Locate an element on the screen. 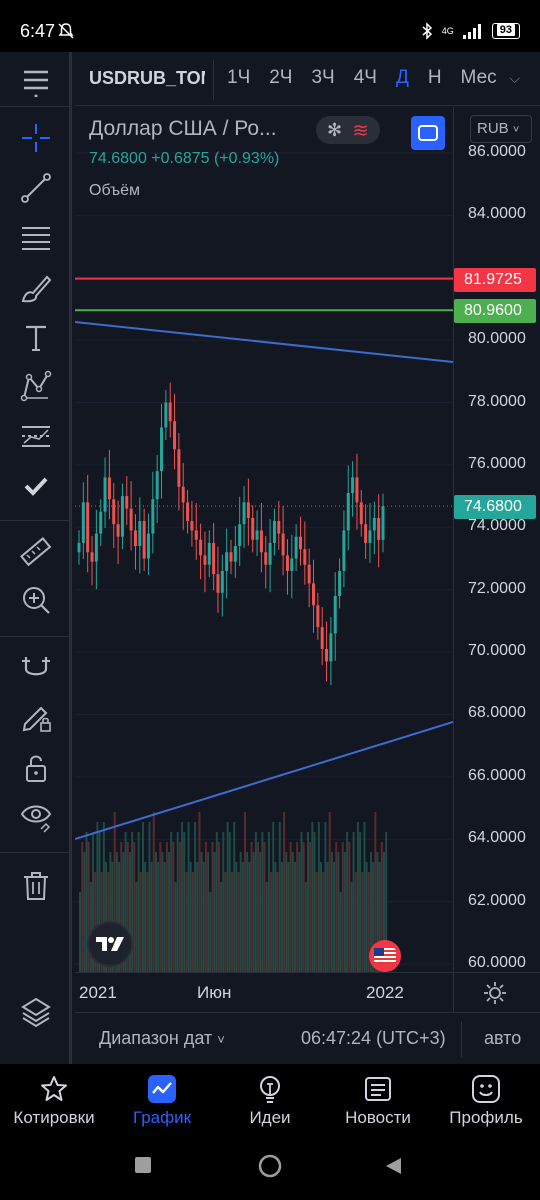  trend-line-icon is located at coordinates (36, 188).